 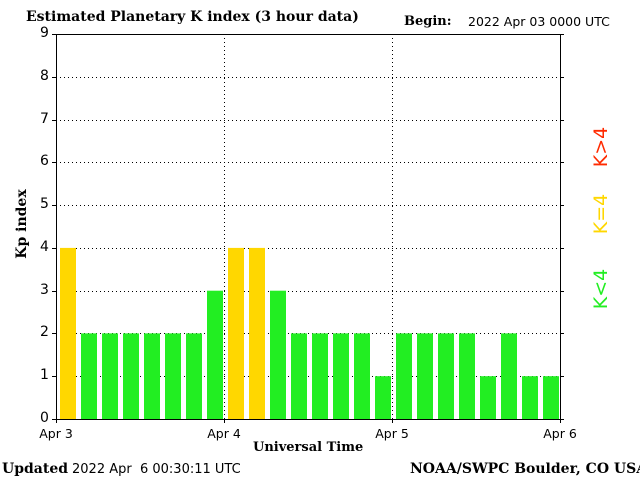 What do you see at coordinates (601, 214) in the screenshot?
I see `legend-mid-label: K=4` at bounding box center [601, 214].